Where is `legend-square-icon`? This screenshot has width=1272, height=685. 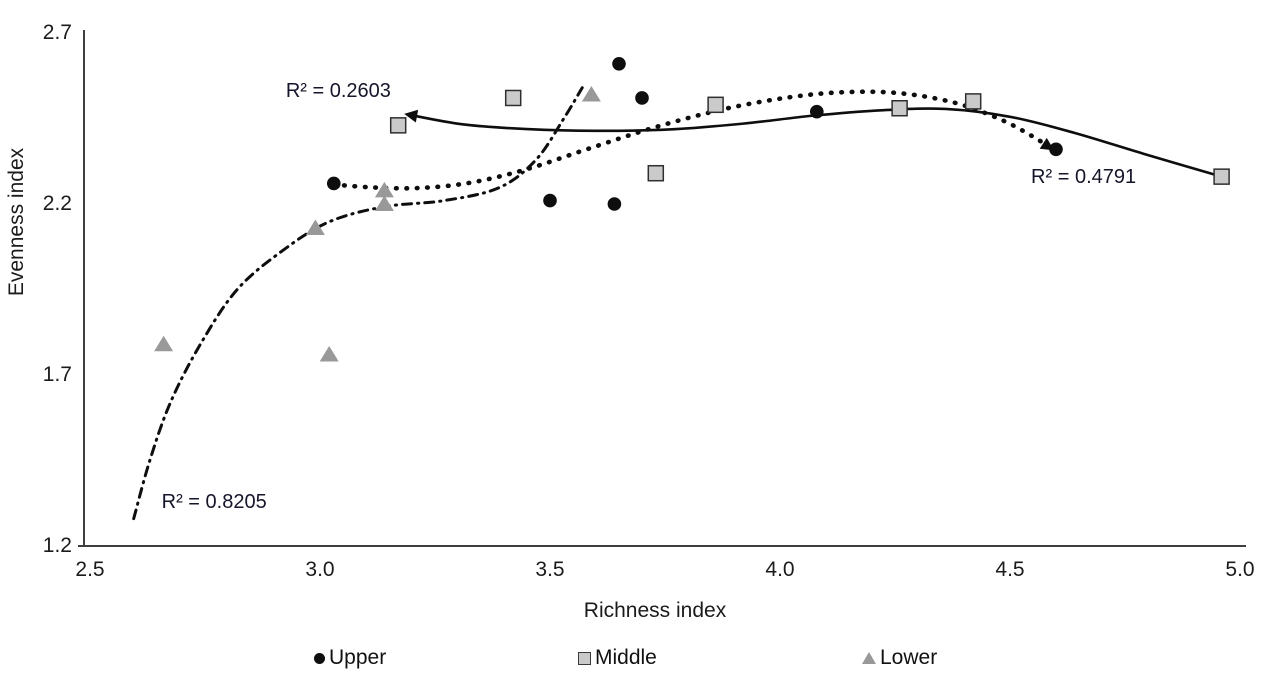 legend-square-icon is located at coordinates (584, 658).